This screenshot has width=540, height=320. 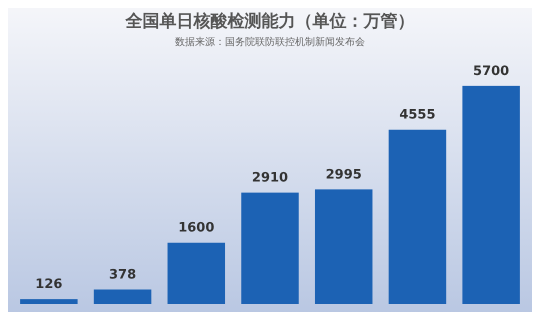 I want to click on data-label: 2995, so click(x=344, y=174).